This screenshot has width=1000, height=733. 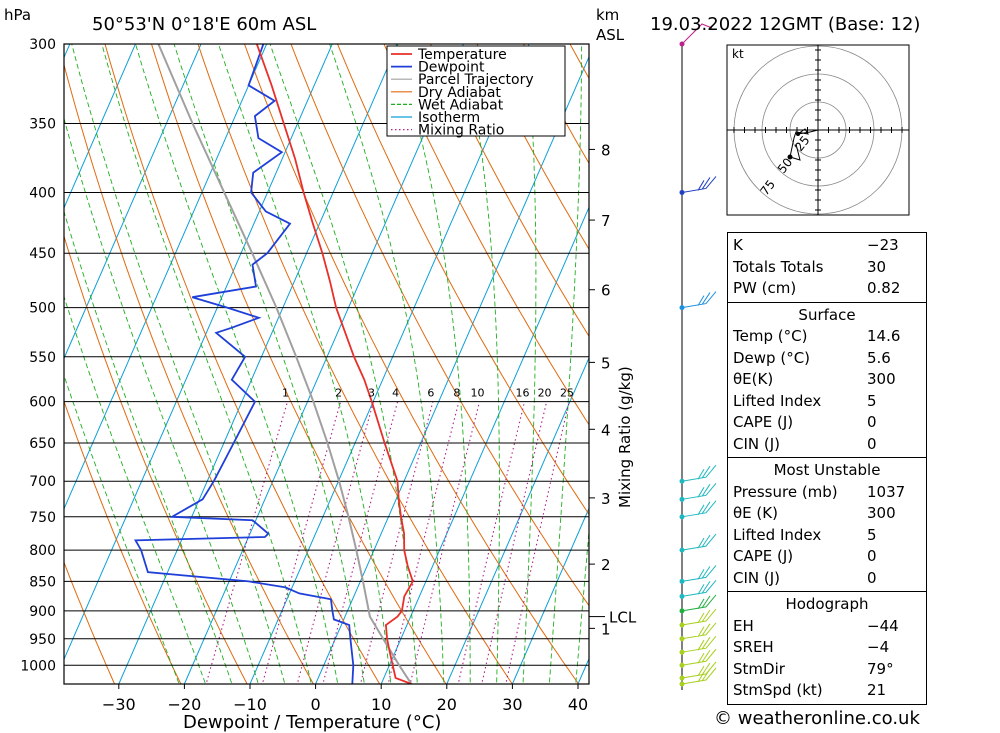 What do you see at coordinates (606, 363) in the screenshot?
I see `km-tick-label: 5` at bounding box center [606, 363].